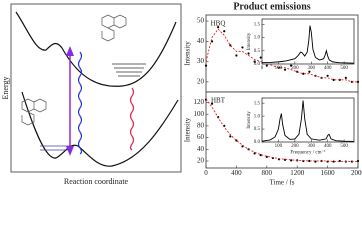  What do you see at coordinates (129, 70) in the screenshot?
I see `vibrational-levels` at bounding box center [129, 70].